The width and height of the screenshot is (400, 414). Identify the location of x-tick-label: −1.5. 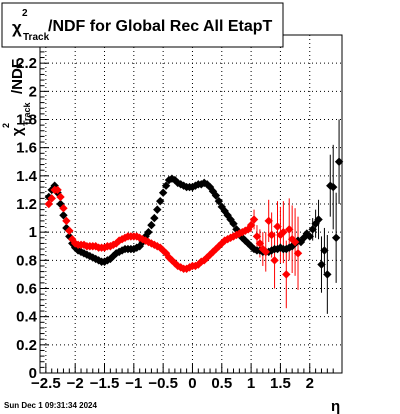
(105, 383).